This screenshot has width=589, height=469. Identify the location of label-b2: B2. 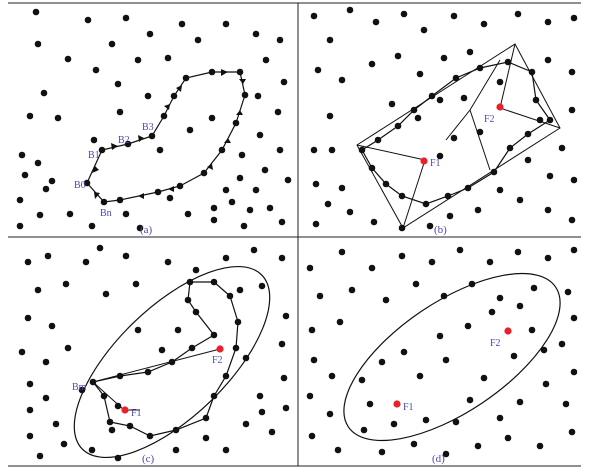
(124, 140).